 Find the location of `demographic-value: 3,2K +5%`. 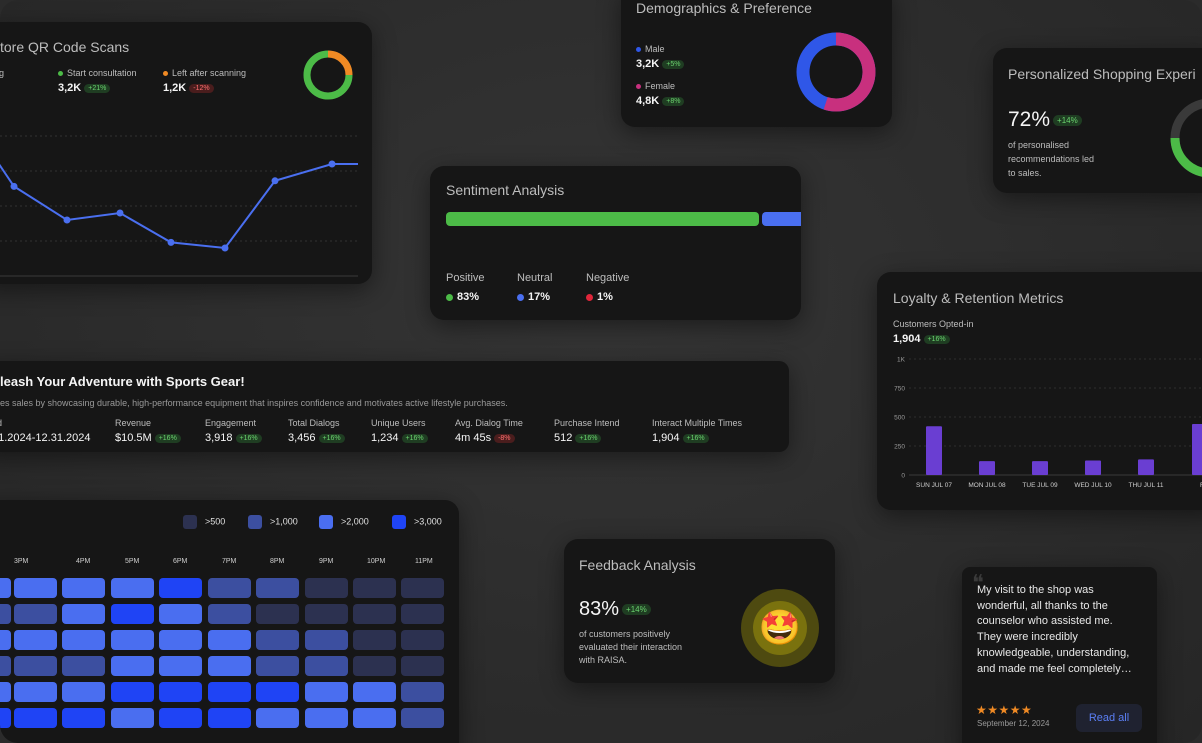

demographic-value: 3,2K +5% is located at coordinates (660, 64).